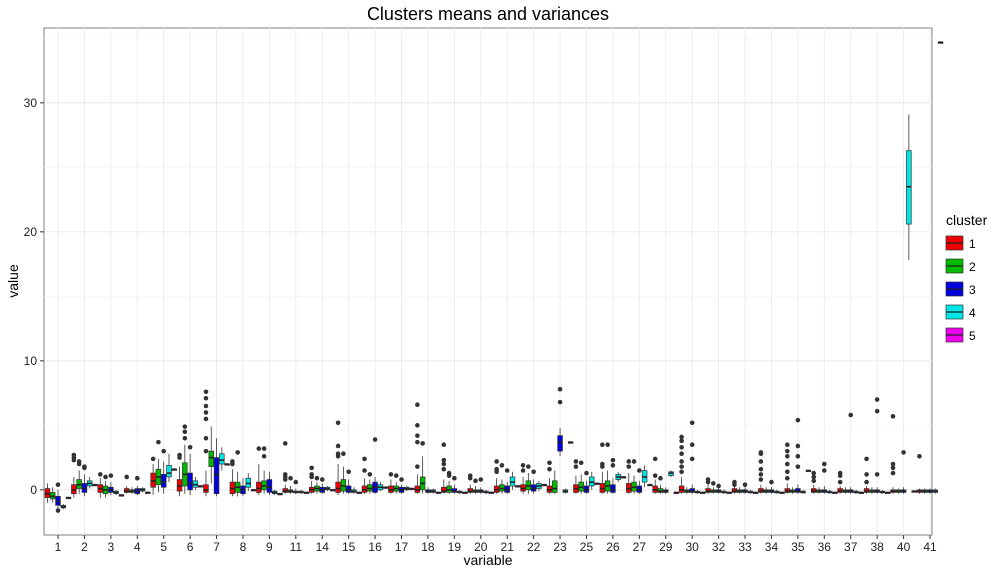 This screenshot has width=1007, height=573. I want to click on box-v21-c4, so click(512, 480).